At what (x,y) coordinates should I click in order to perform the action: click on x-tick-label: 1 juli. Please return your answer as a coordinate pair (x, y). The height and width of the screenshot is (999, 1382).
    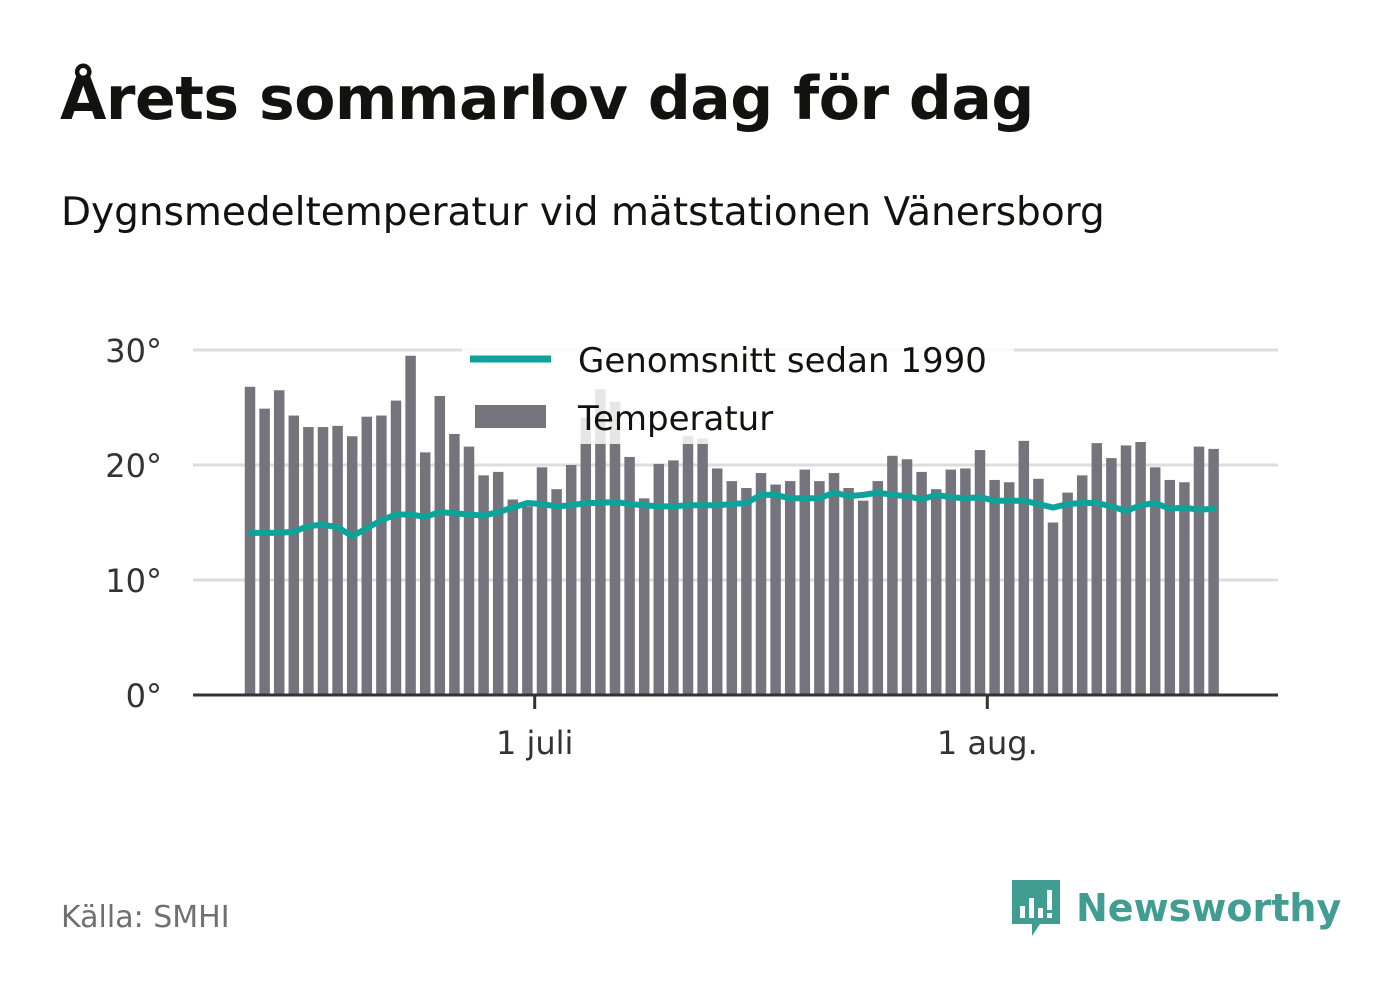
    Looking at the image, I should click on (534, 743).